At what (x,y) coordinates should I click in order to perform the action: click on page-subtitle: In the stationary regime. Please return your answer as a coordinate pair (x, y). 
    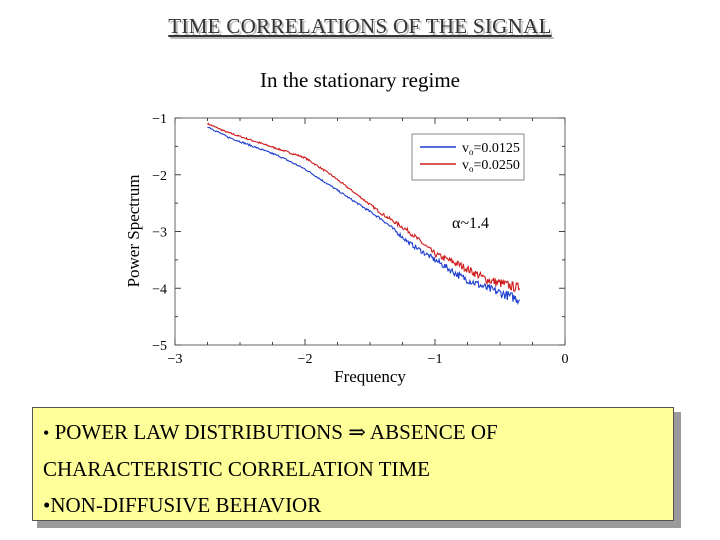
    Looking at the image, I should click on (359, 80).